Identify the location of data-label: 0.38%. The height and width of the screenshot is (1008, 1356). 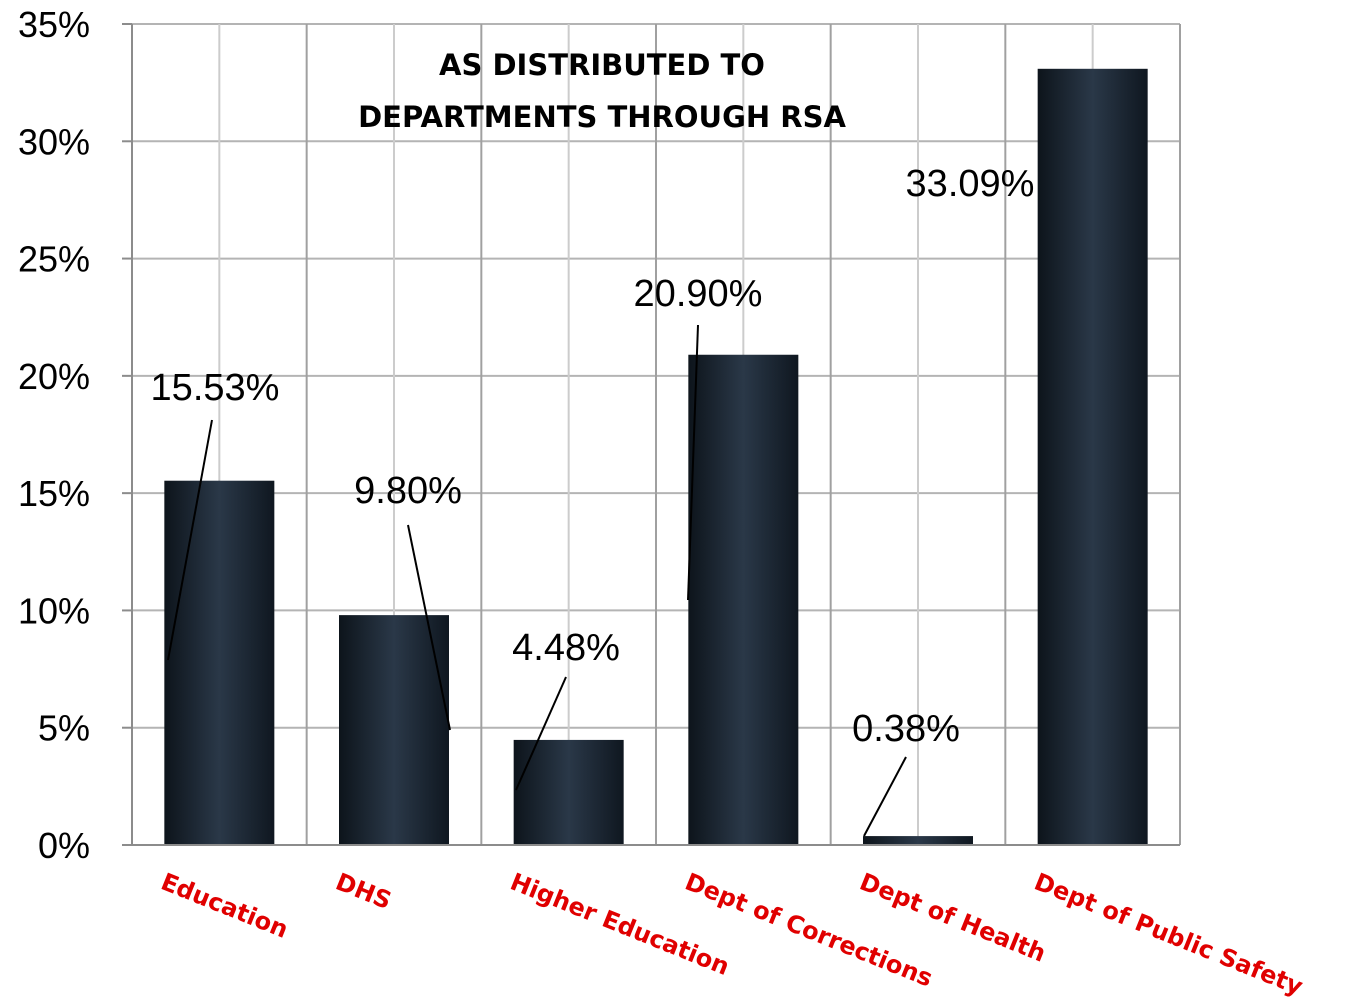
(906, 729).